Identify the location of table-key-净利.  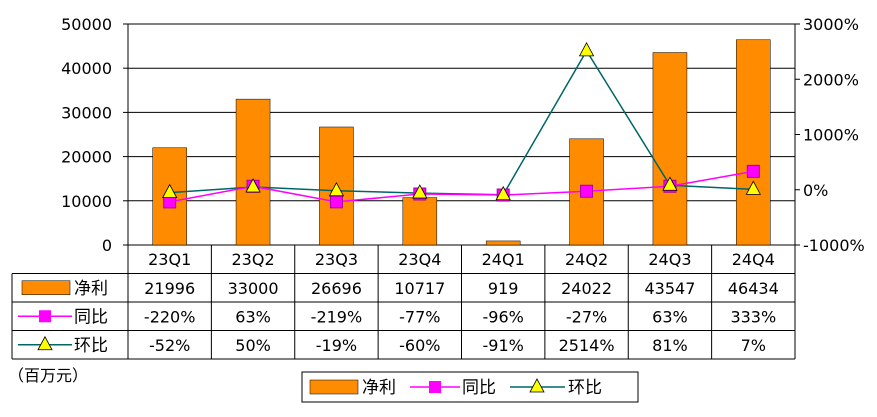
(46, 287).